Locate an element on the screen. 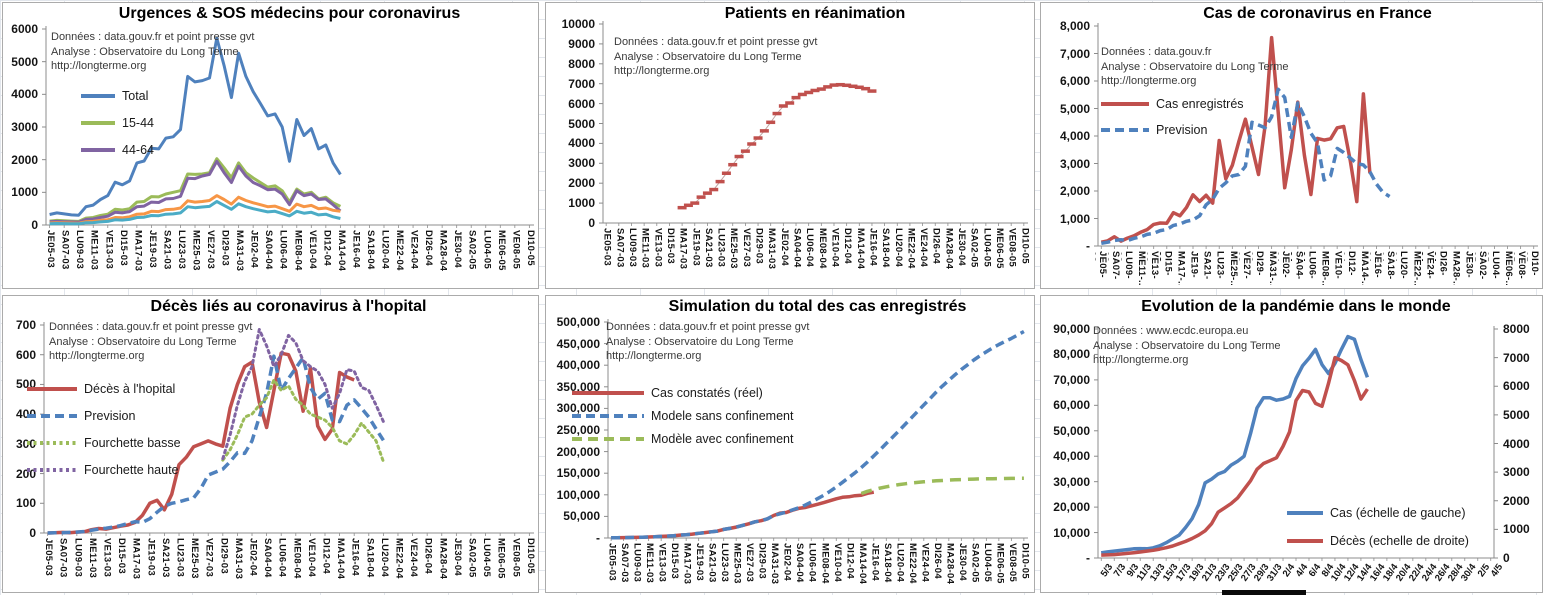 This screenshot has width=1543, height=595. y-axis-tick-label: 400,000 is located at coordinates (578, 365).